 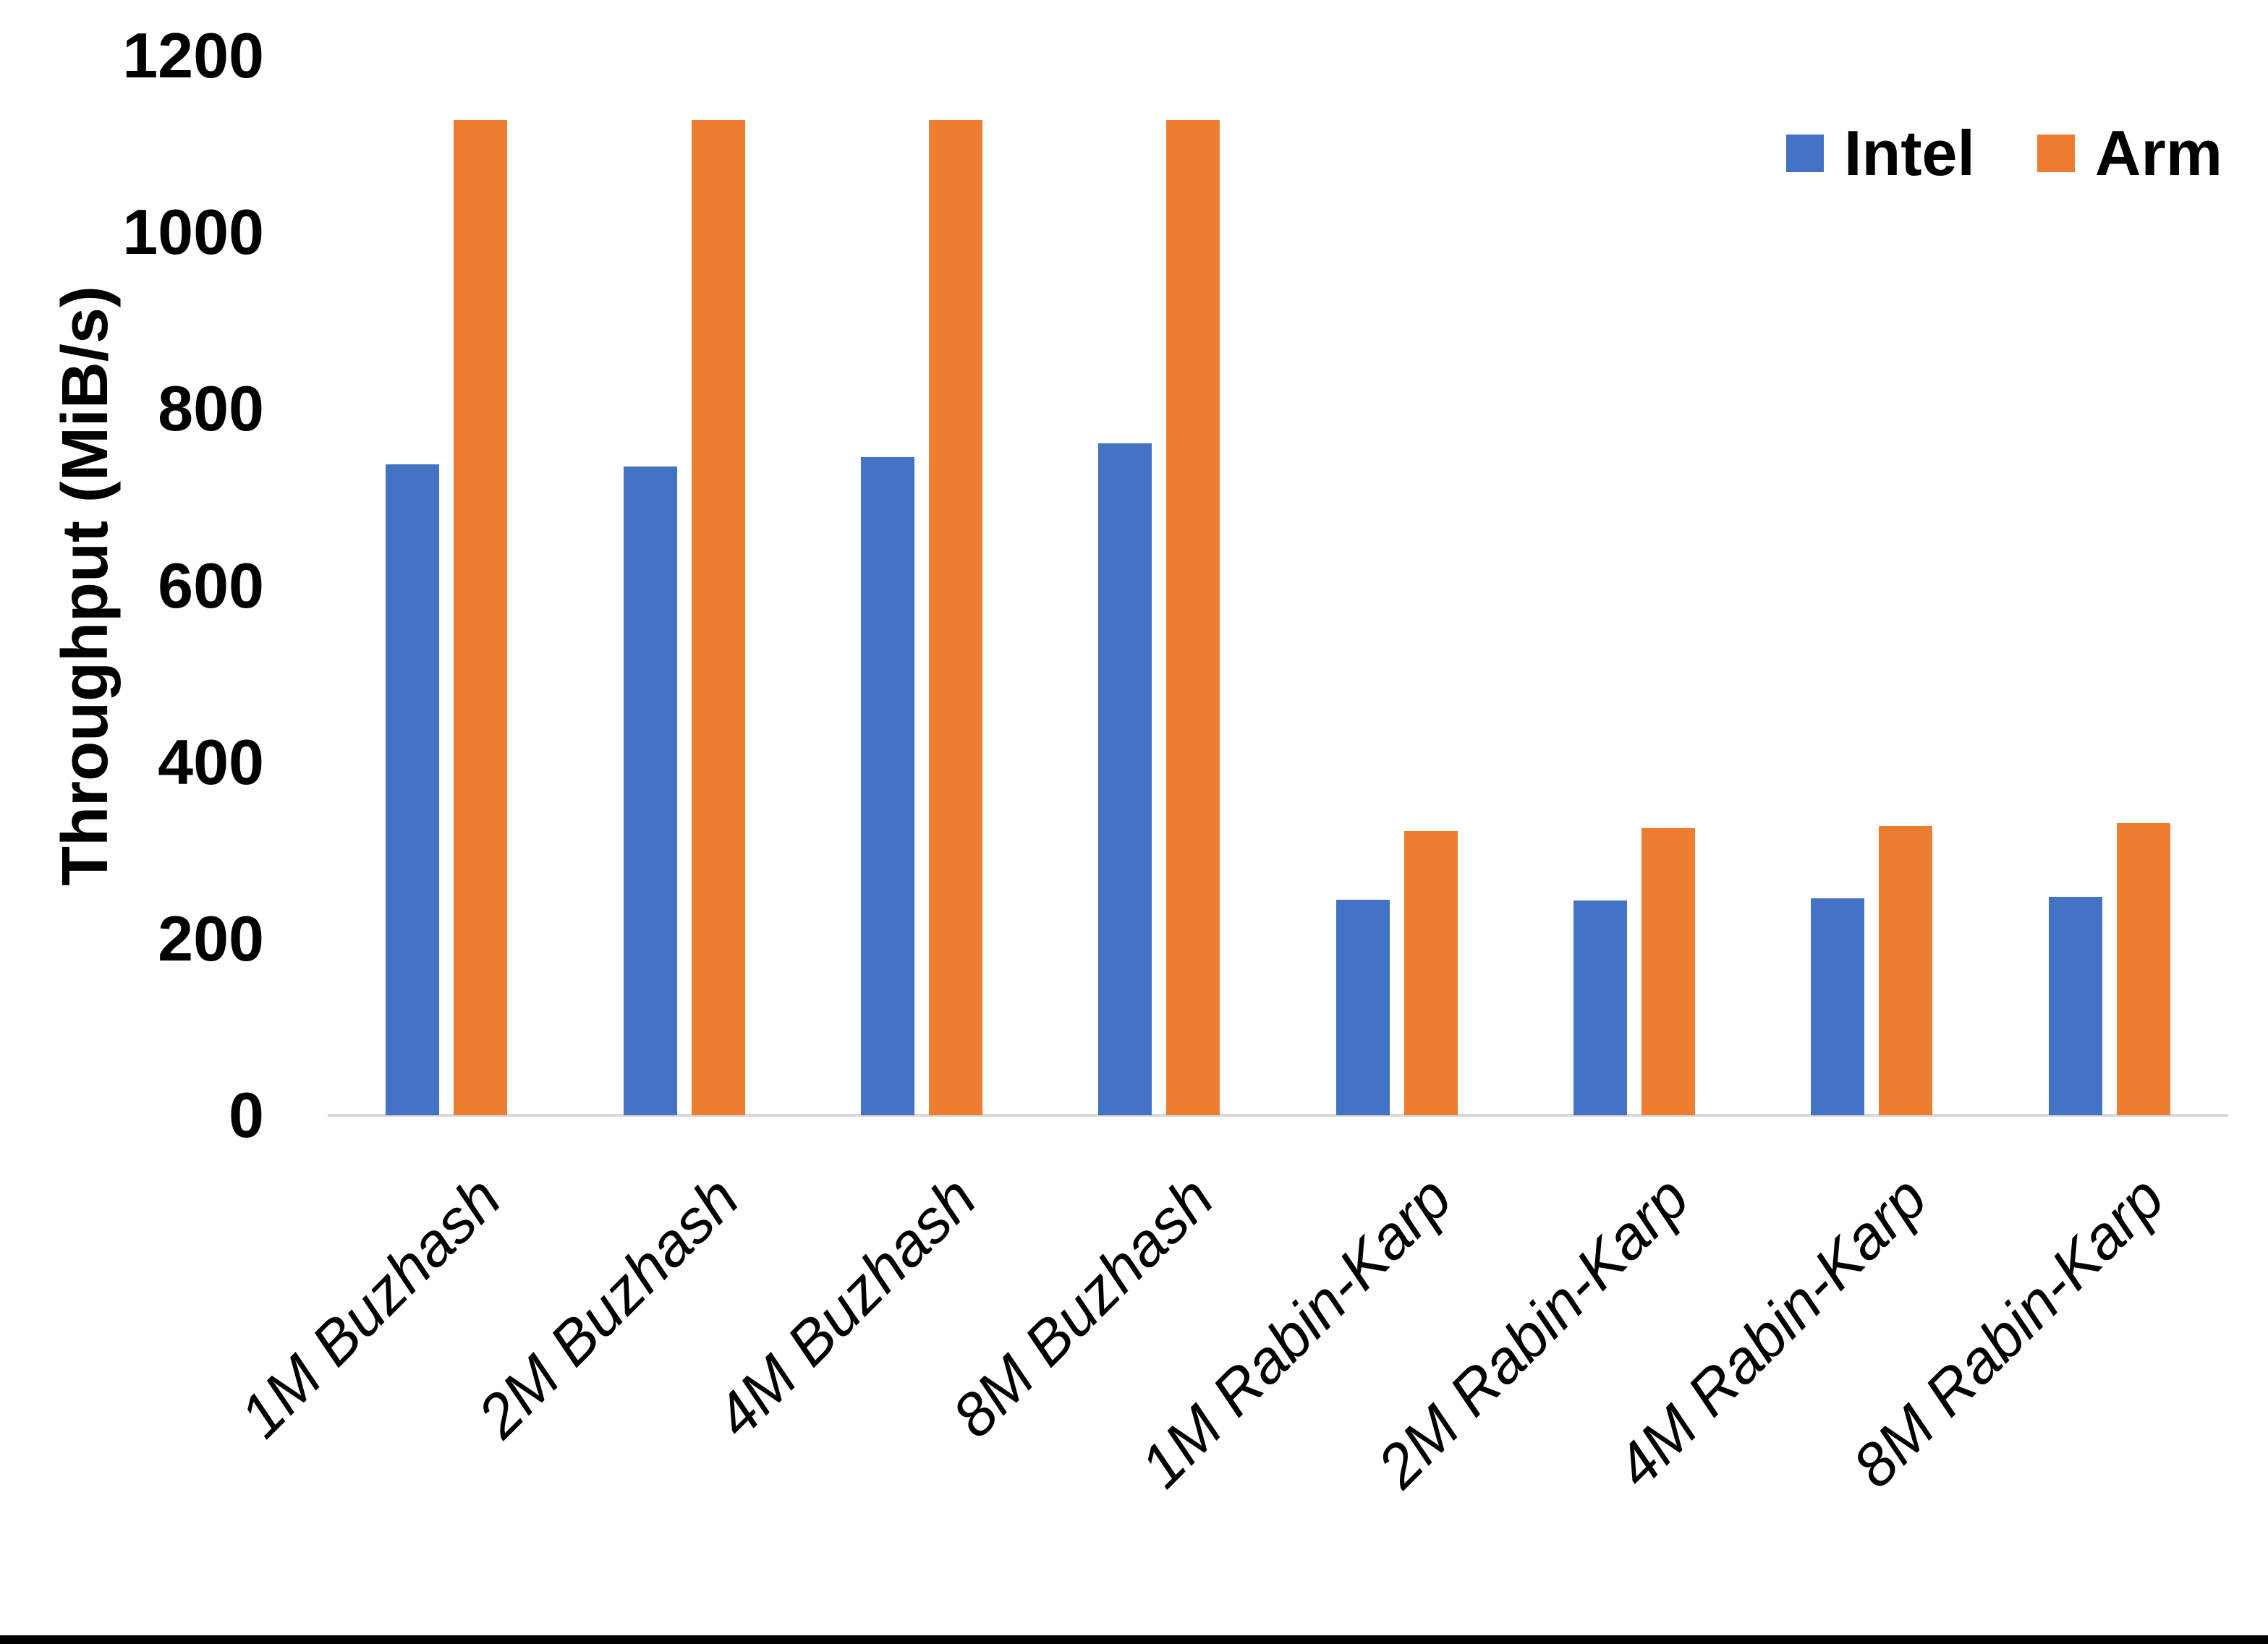 I want to click on x-axis-line, so click(x=1278, y=1115).